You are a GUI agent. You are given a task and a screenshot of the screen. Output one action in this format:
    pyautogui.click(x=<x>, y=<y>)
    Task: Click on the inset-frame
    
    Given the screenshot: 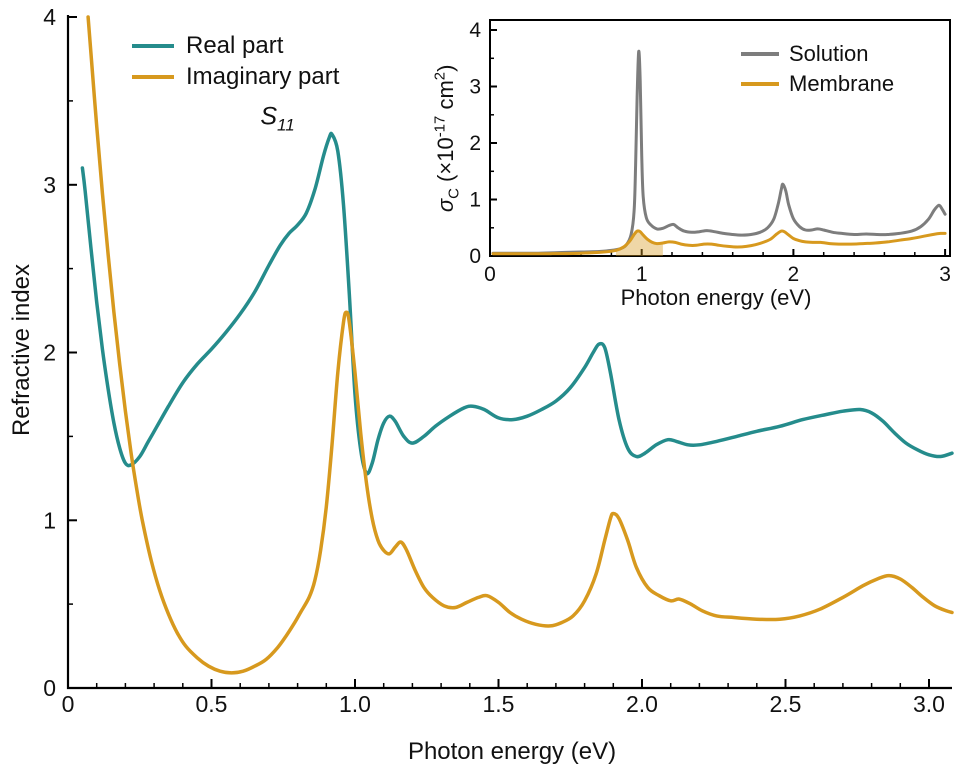 What is the action you would take?
    pyautogui.click(x=720, y=138)
    